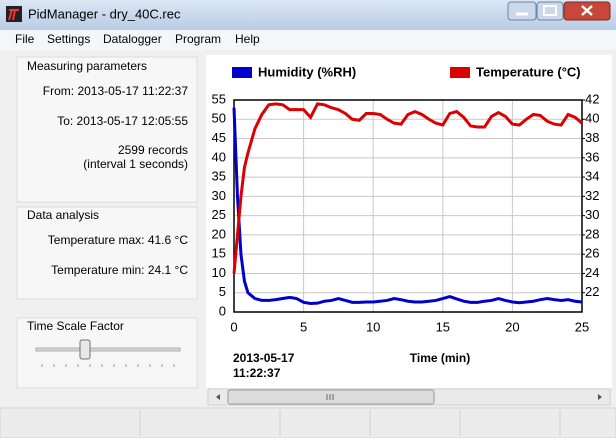  I want to click on legend-label: Humidity (%RH), so click(307, 71).